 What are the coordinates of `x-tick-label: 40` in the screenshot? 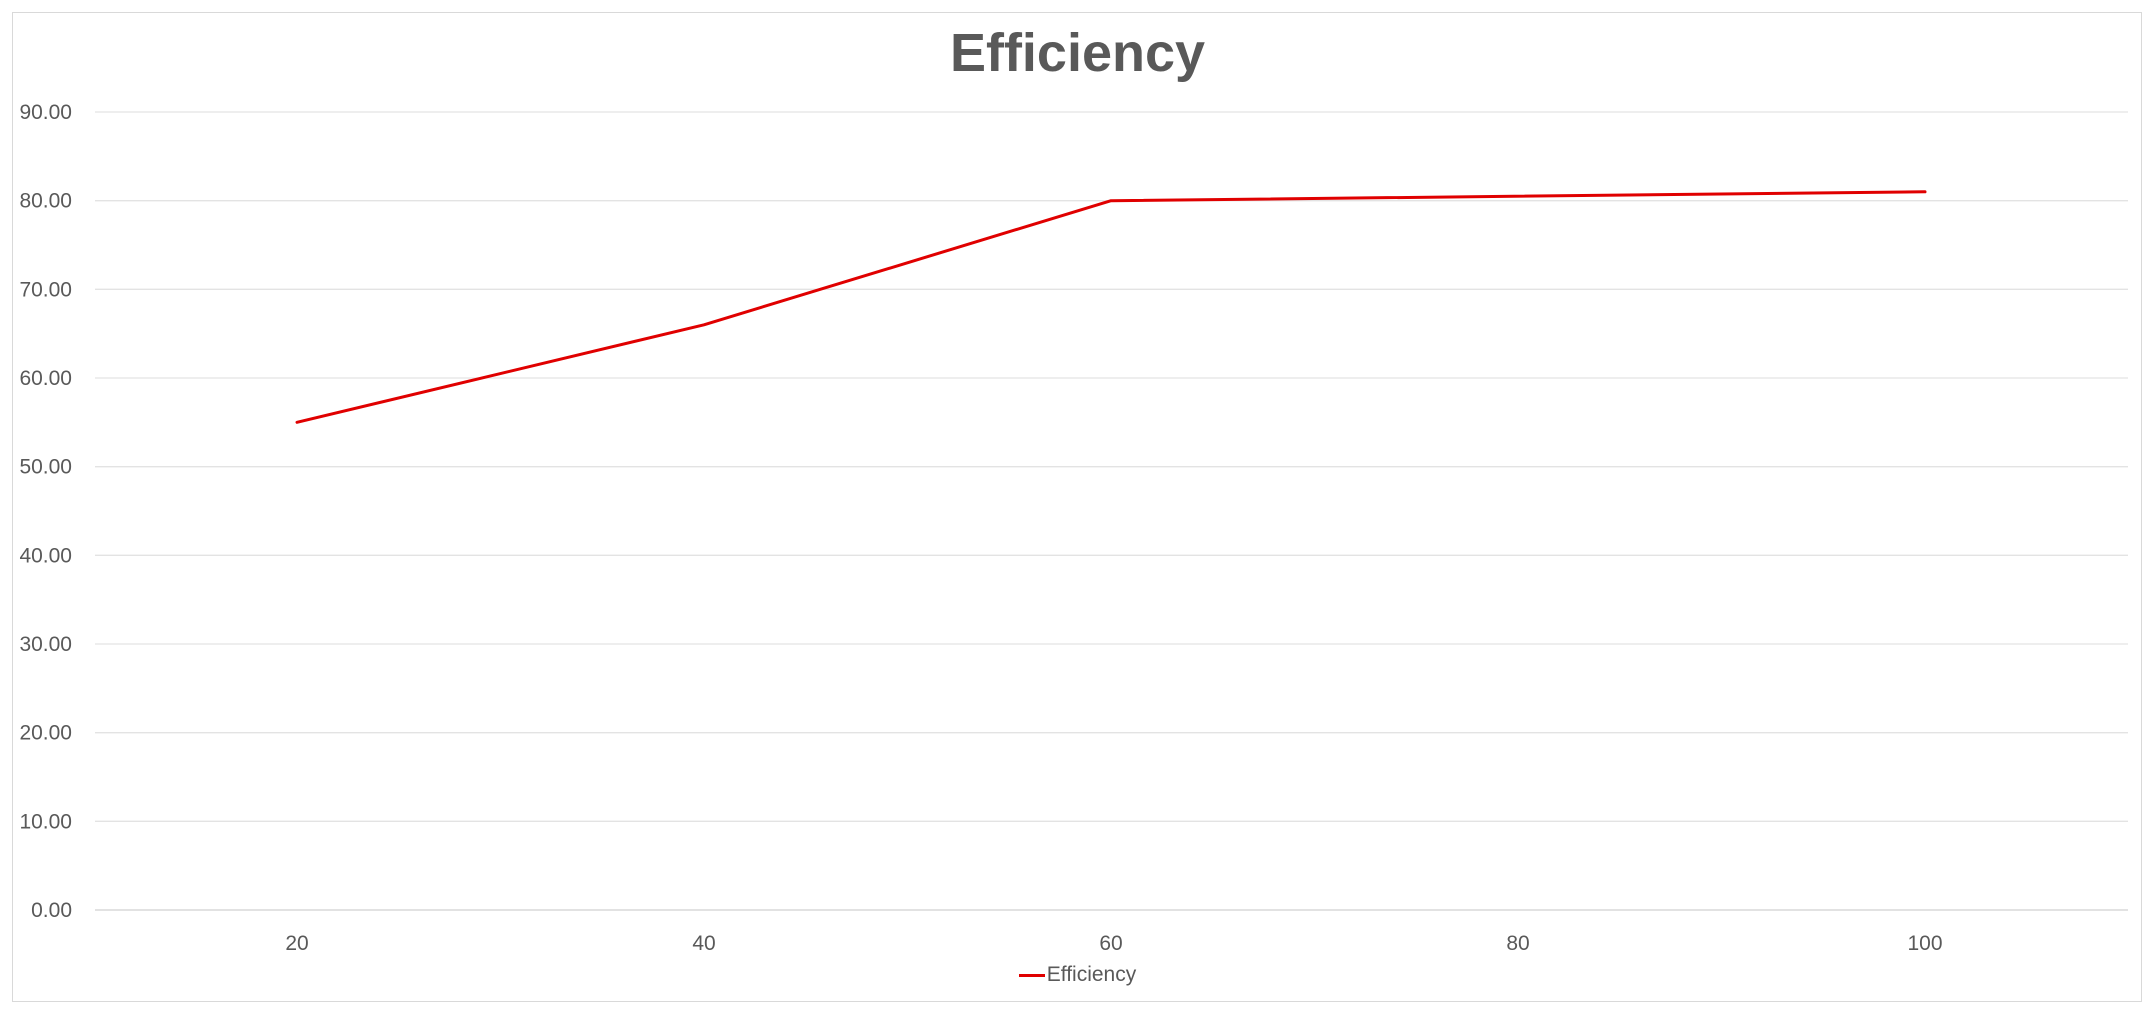 It's located at (703, 943).